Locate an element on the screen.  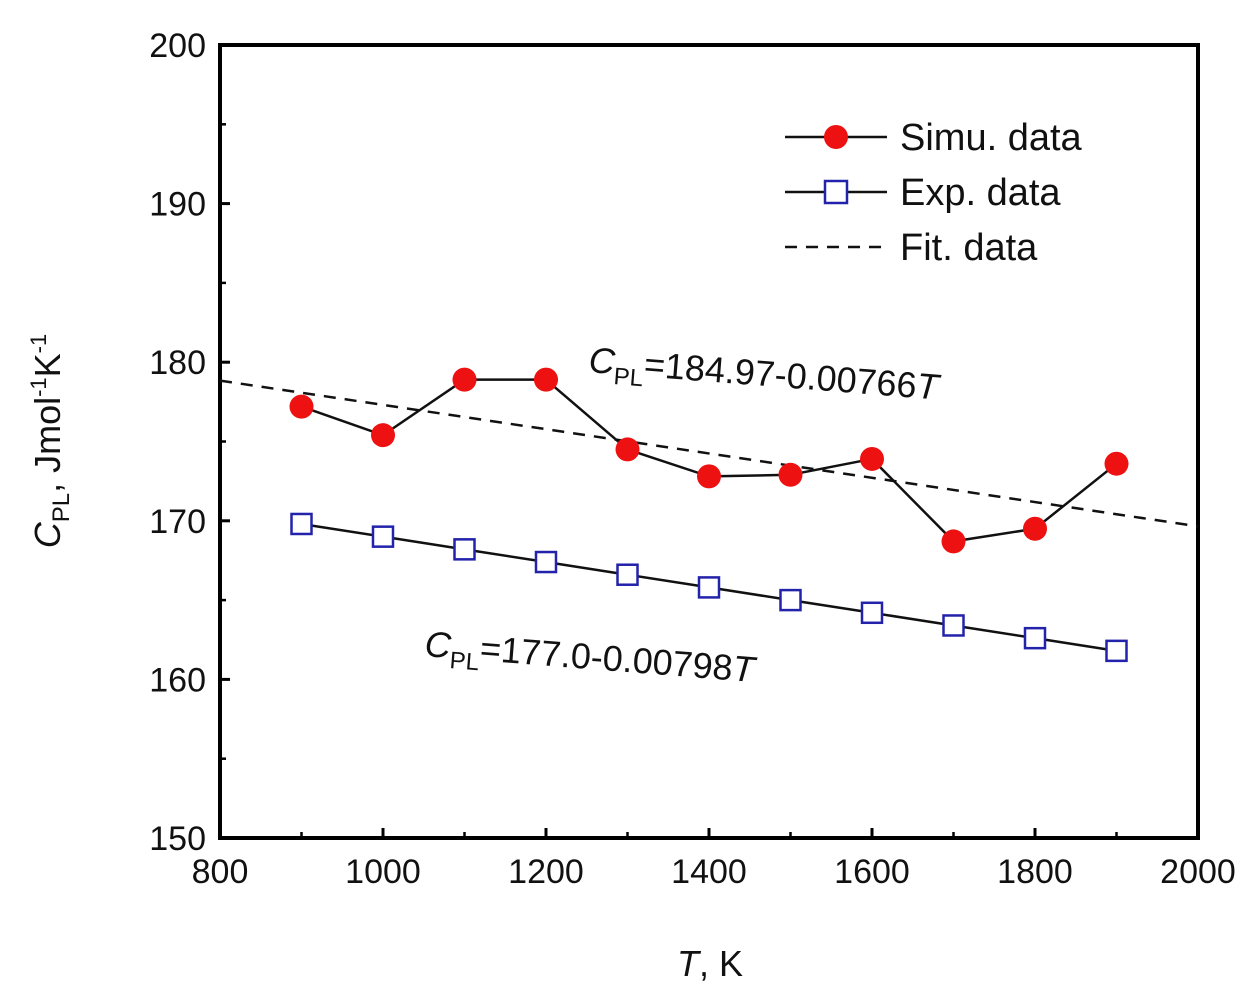
x-tick-label: 1600 is located at coordinates (872, 872).